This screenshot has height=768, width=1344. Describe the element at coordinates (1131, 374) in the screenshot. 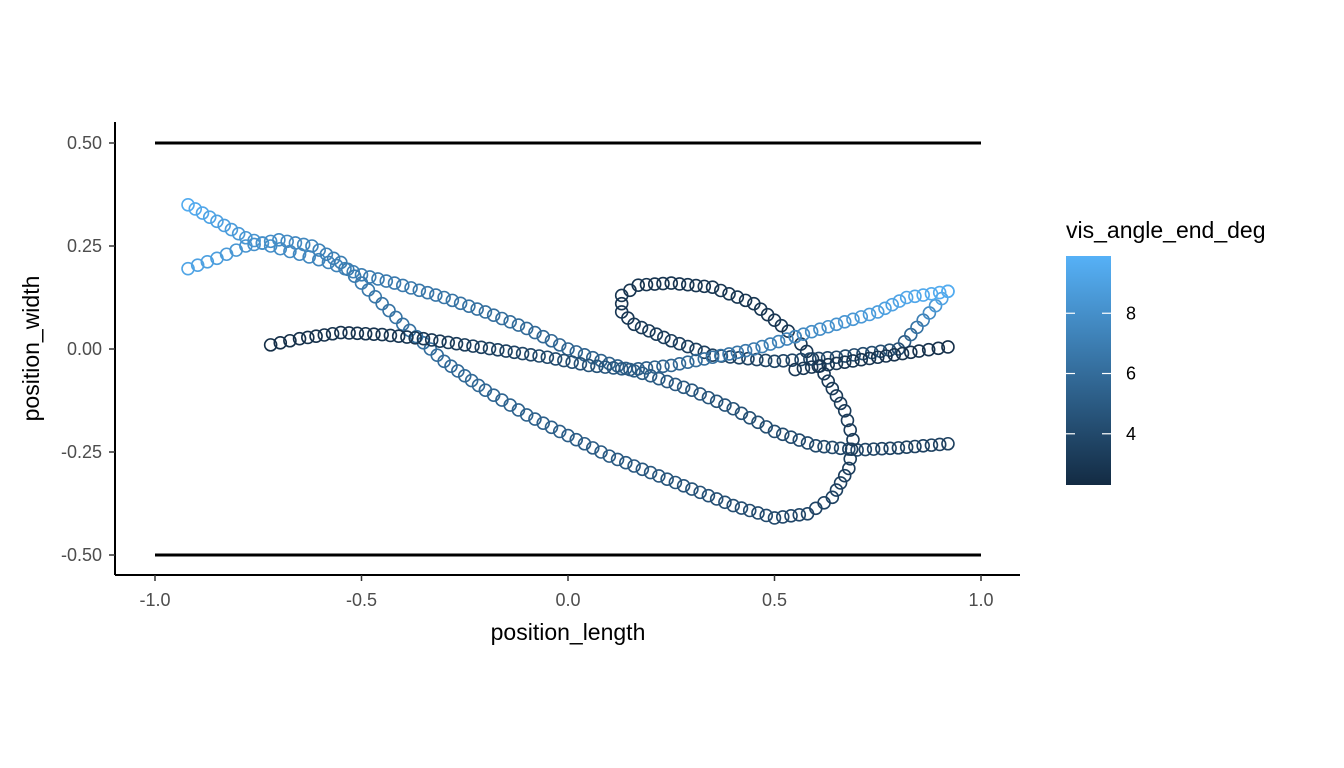

I see `colorbar-tick-label: 6` at that location.